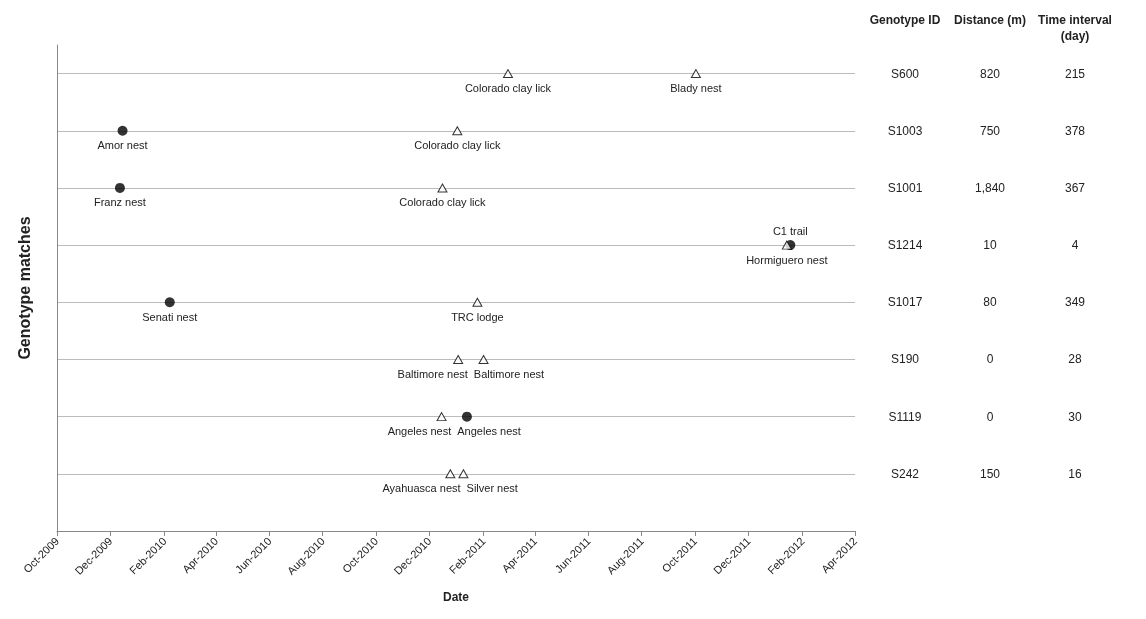 The image size is (1146, 619). I want to click on text: 80, so click(990, 302).